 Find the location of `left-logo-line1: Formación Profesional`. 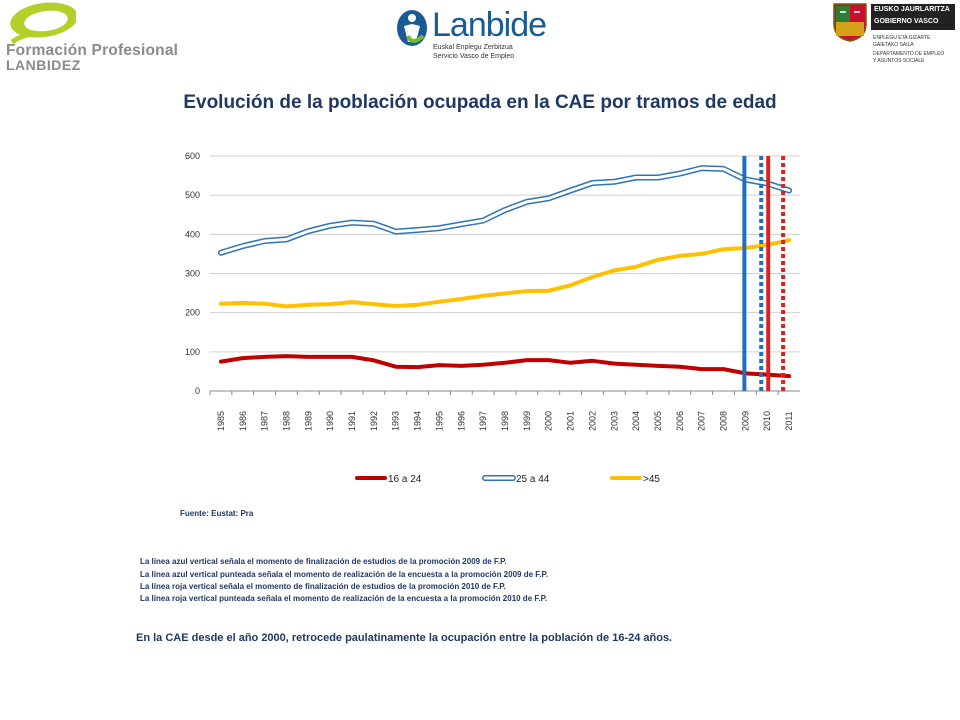

left-logo-line1: Formación Profesional is located at coordinates (92, 50).